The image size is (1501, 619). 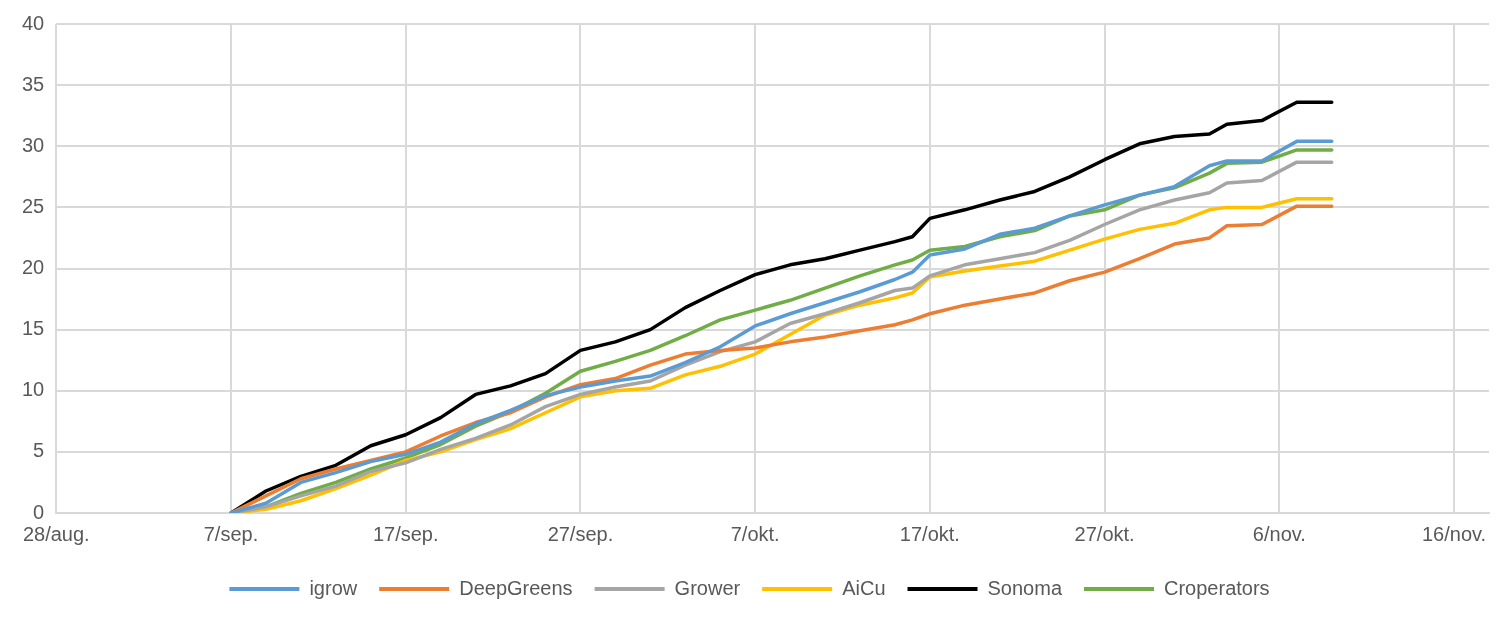 I want to click on x-tick-label: 28/aug., so click(x=56, y=533).